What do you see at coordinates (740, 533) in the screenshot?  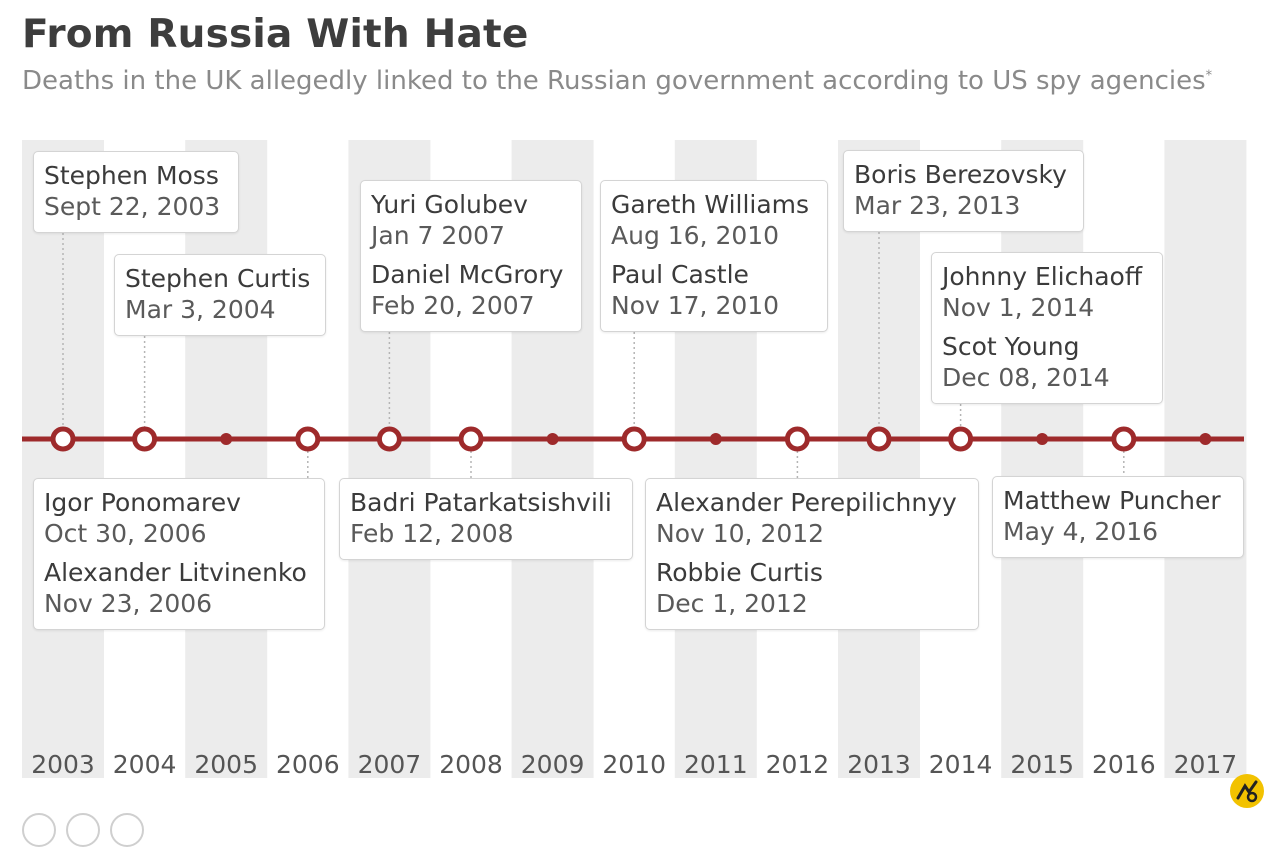 I see `event-date: Nov 10, 2012` at bounding box center [740, 533].